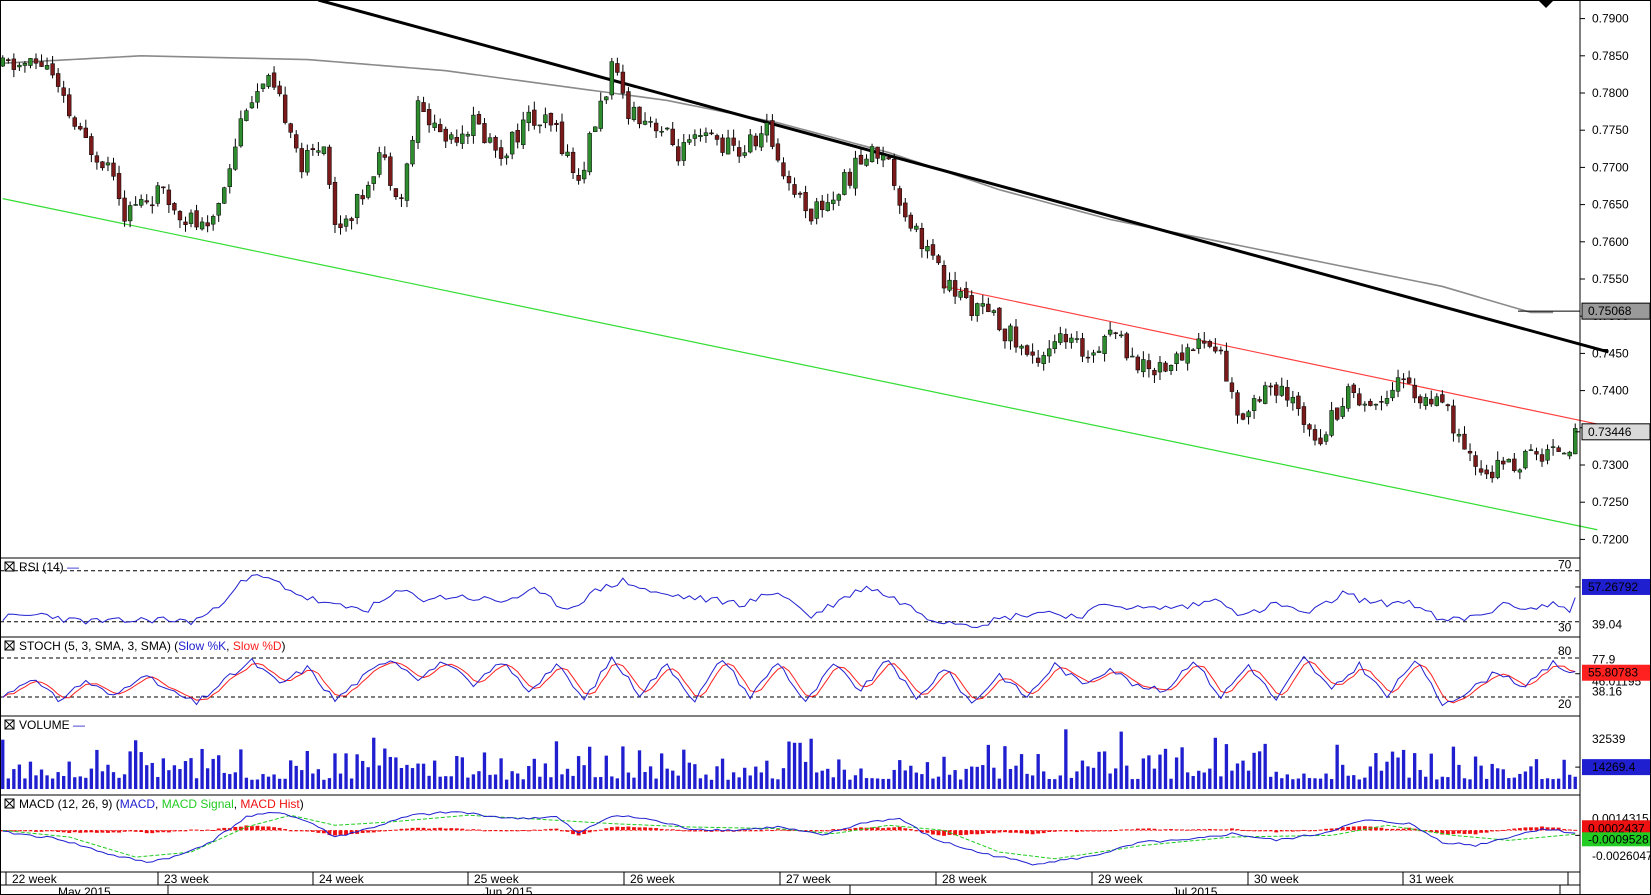 This screenshot has height=895, width=1651. Describe the element at coordinates (825, 596) in the screenshot. I see `rsi-panel: 70 30 57.26792 39.04 RSI (14) —` at that location.